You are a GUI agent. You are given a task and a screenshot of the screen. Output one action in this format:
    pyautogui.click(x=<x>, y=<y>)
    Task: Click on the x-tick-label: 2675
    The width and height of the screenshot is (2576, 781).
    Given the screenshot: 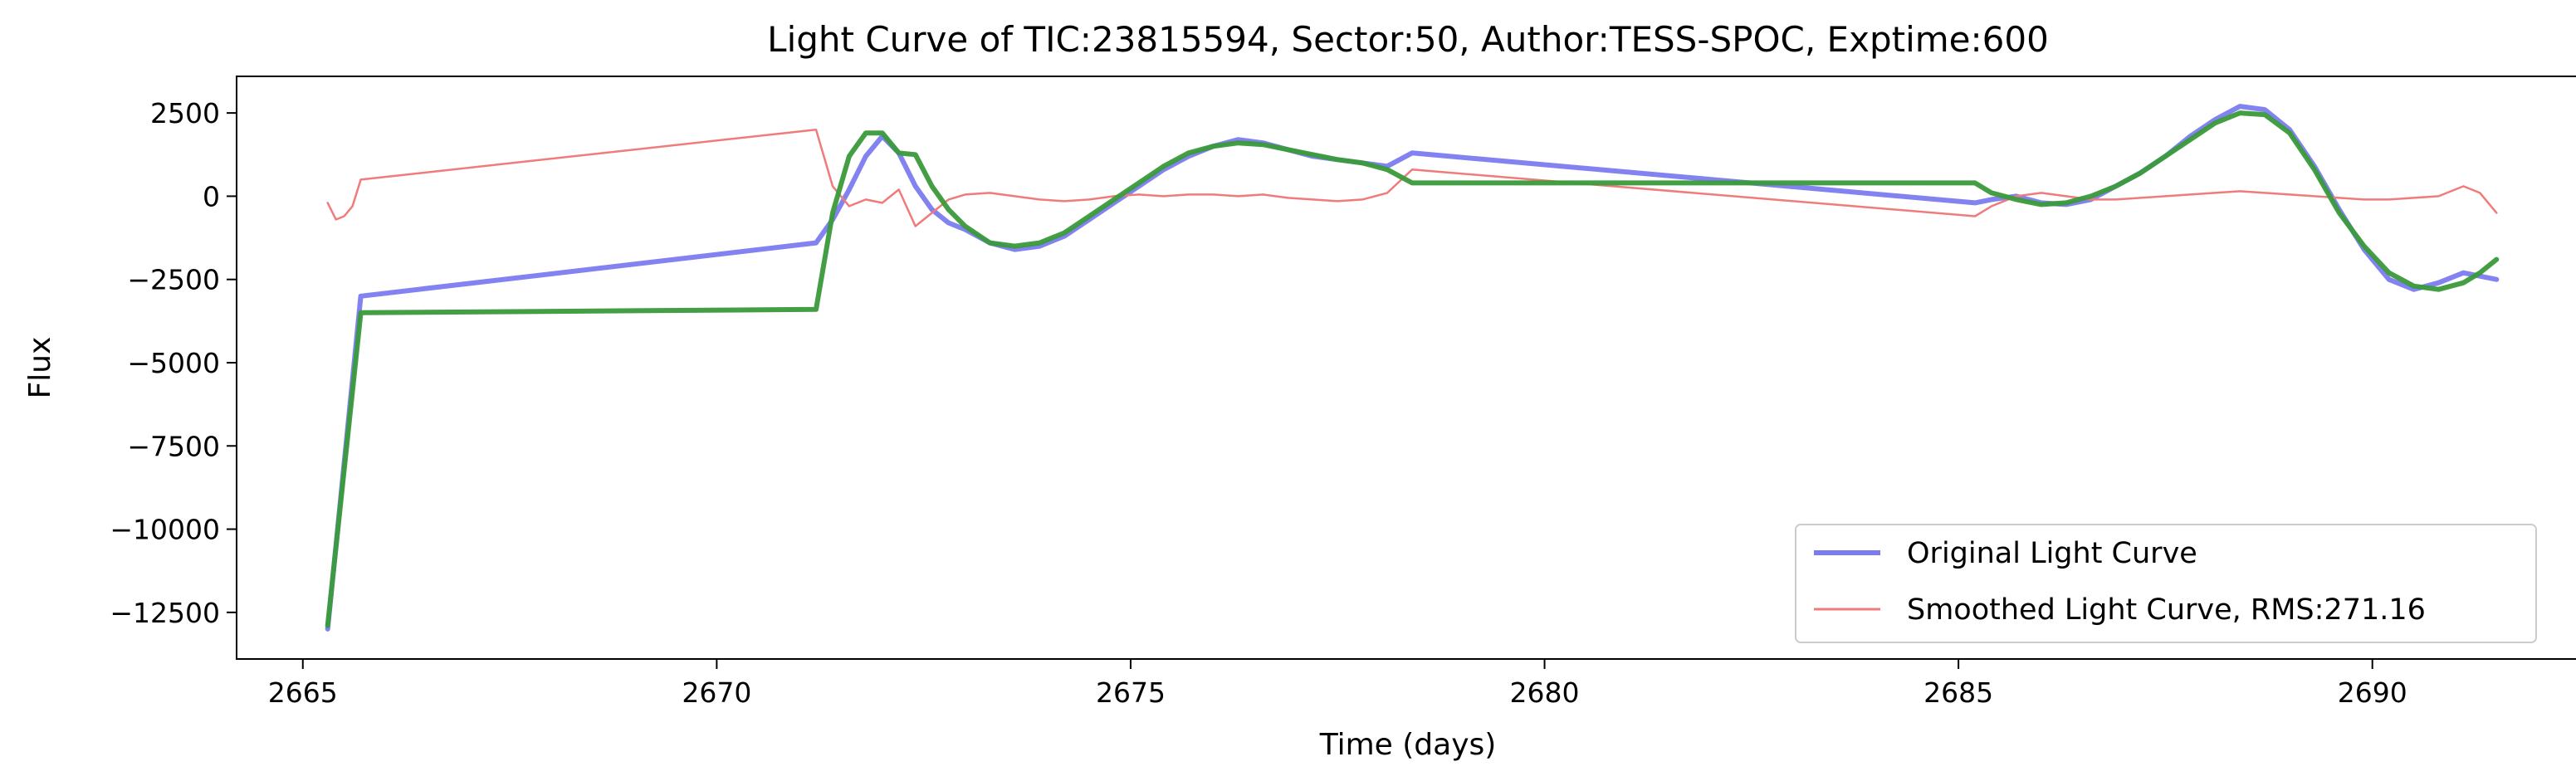 What is the action you would take?
    pyautogui.click(x=1131, y=692)
    